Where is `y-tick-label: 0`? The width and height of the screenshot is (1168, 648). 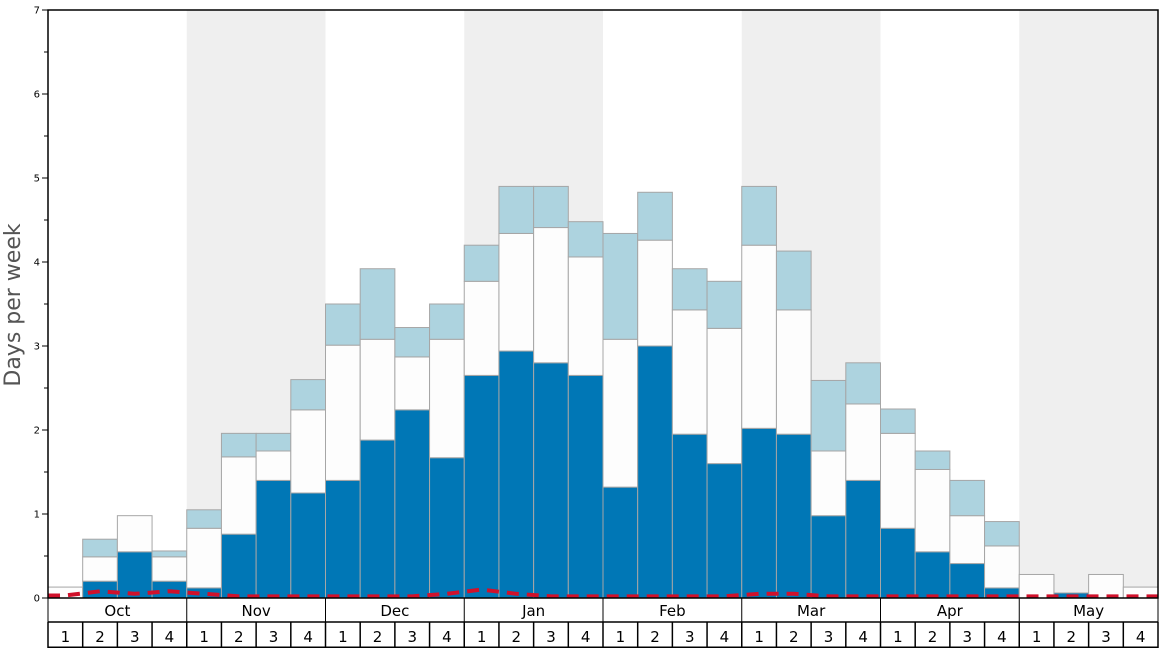 y-tick-label: 0 is located at coordinates (37, 599).